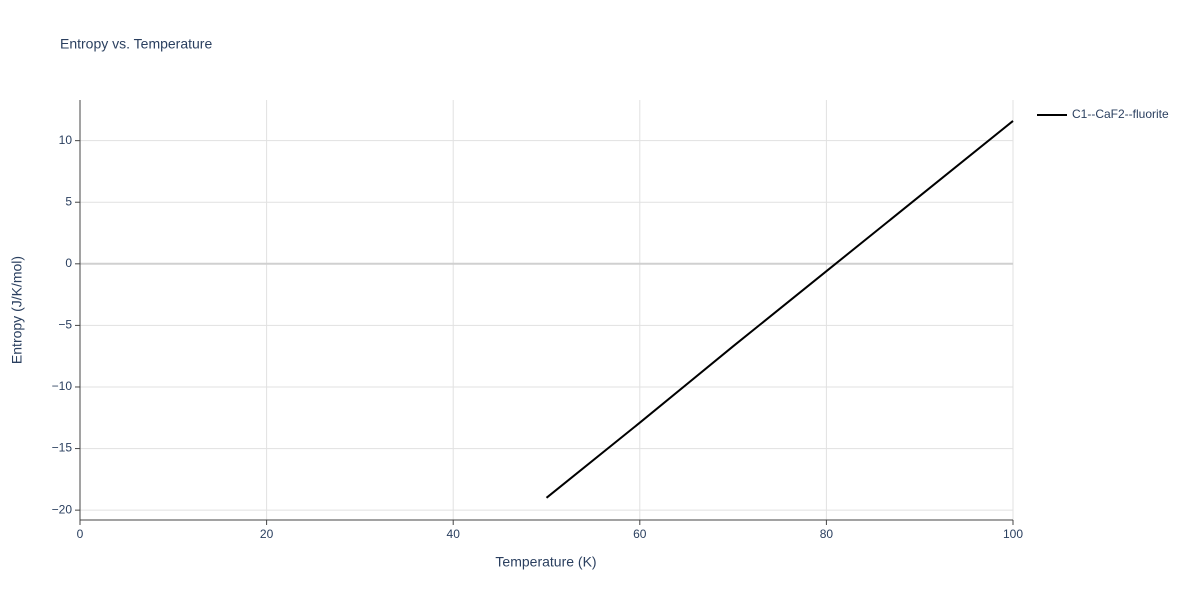  What do you see at coordinates (545, 562) in the screenshot?
I see `x-axis-title: Temperature (K)` at bounding box center [545, 562].